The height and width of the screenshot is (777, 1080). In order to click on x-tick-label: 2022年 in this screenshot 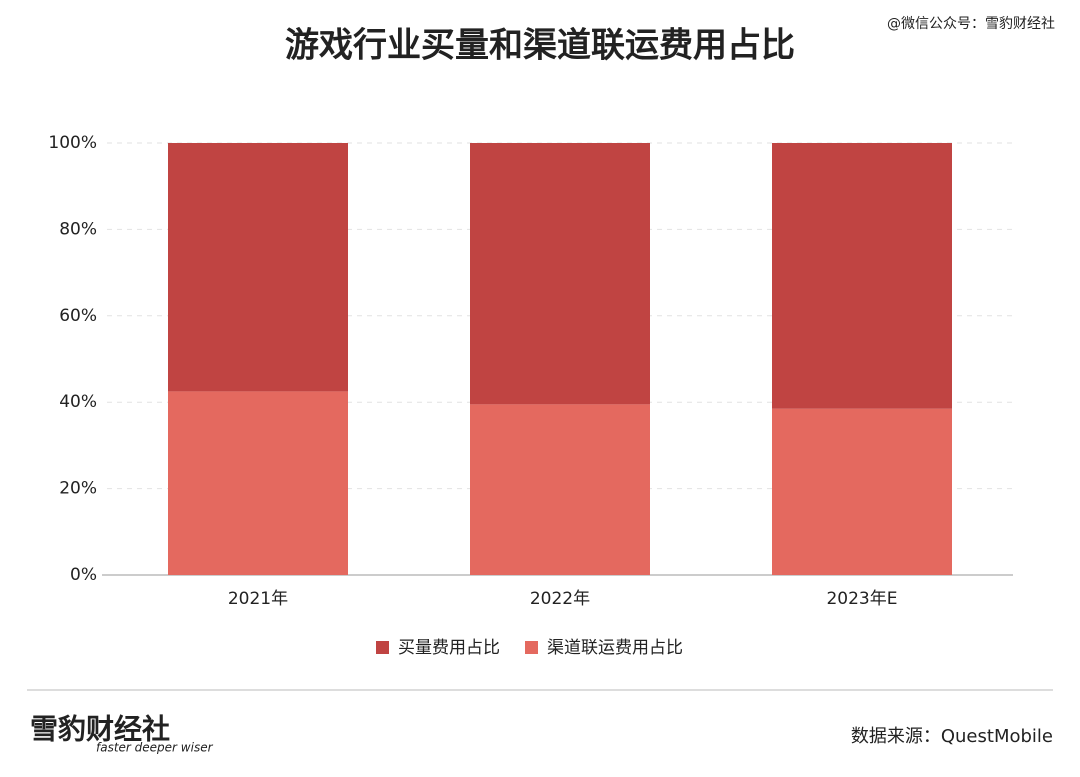, I will do `click(560, 599)`.